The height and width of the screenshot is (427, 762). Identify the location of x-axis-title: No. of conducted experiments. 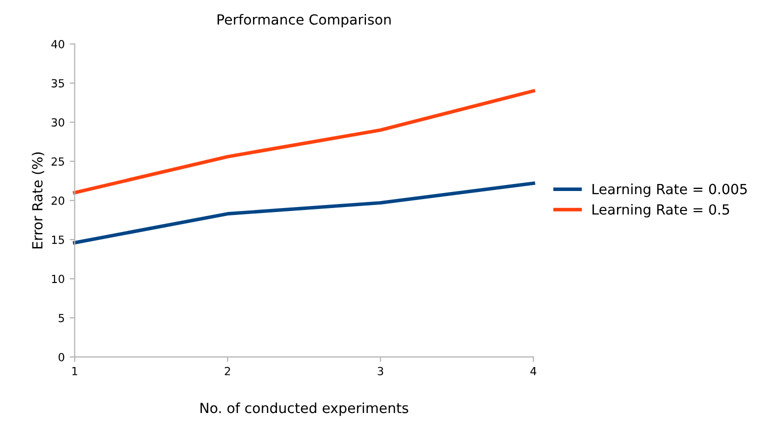
(304, 409).